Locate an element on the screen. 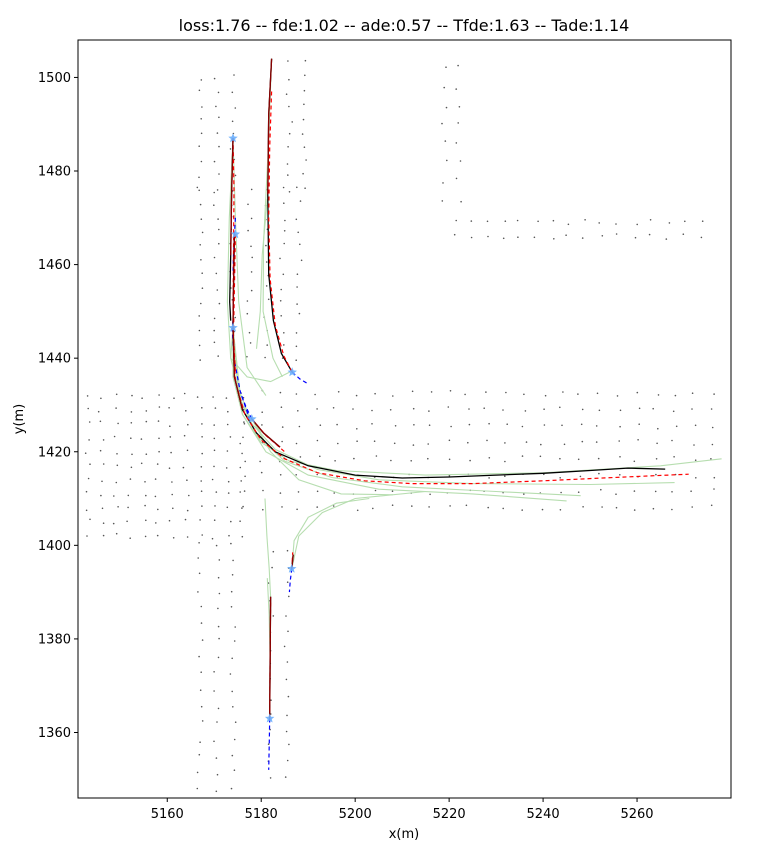 This screenshot has height=853, width=761. current-position-marker is located at coordinates (233, 327).